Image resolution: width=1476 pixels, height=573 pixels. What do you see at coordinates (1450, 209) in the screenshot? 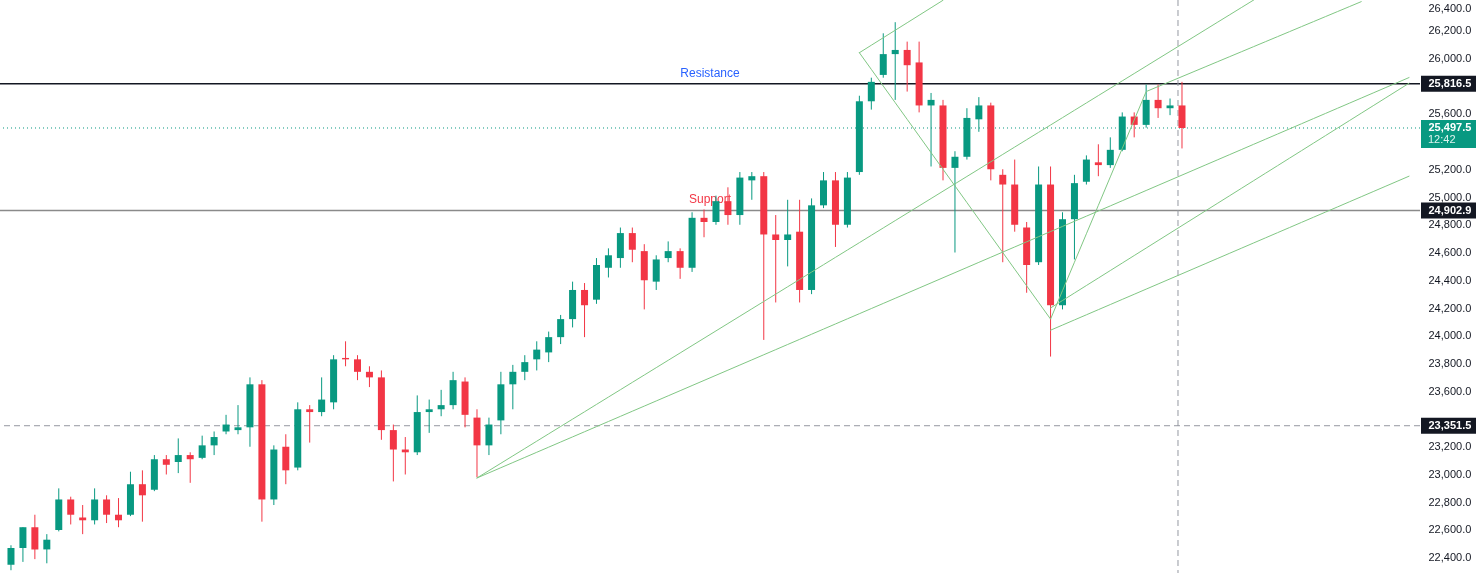
I see `y-tick-label: 24,902.9` at bounding box center [1450, 209].